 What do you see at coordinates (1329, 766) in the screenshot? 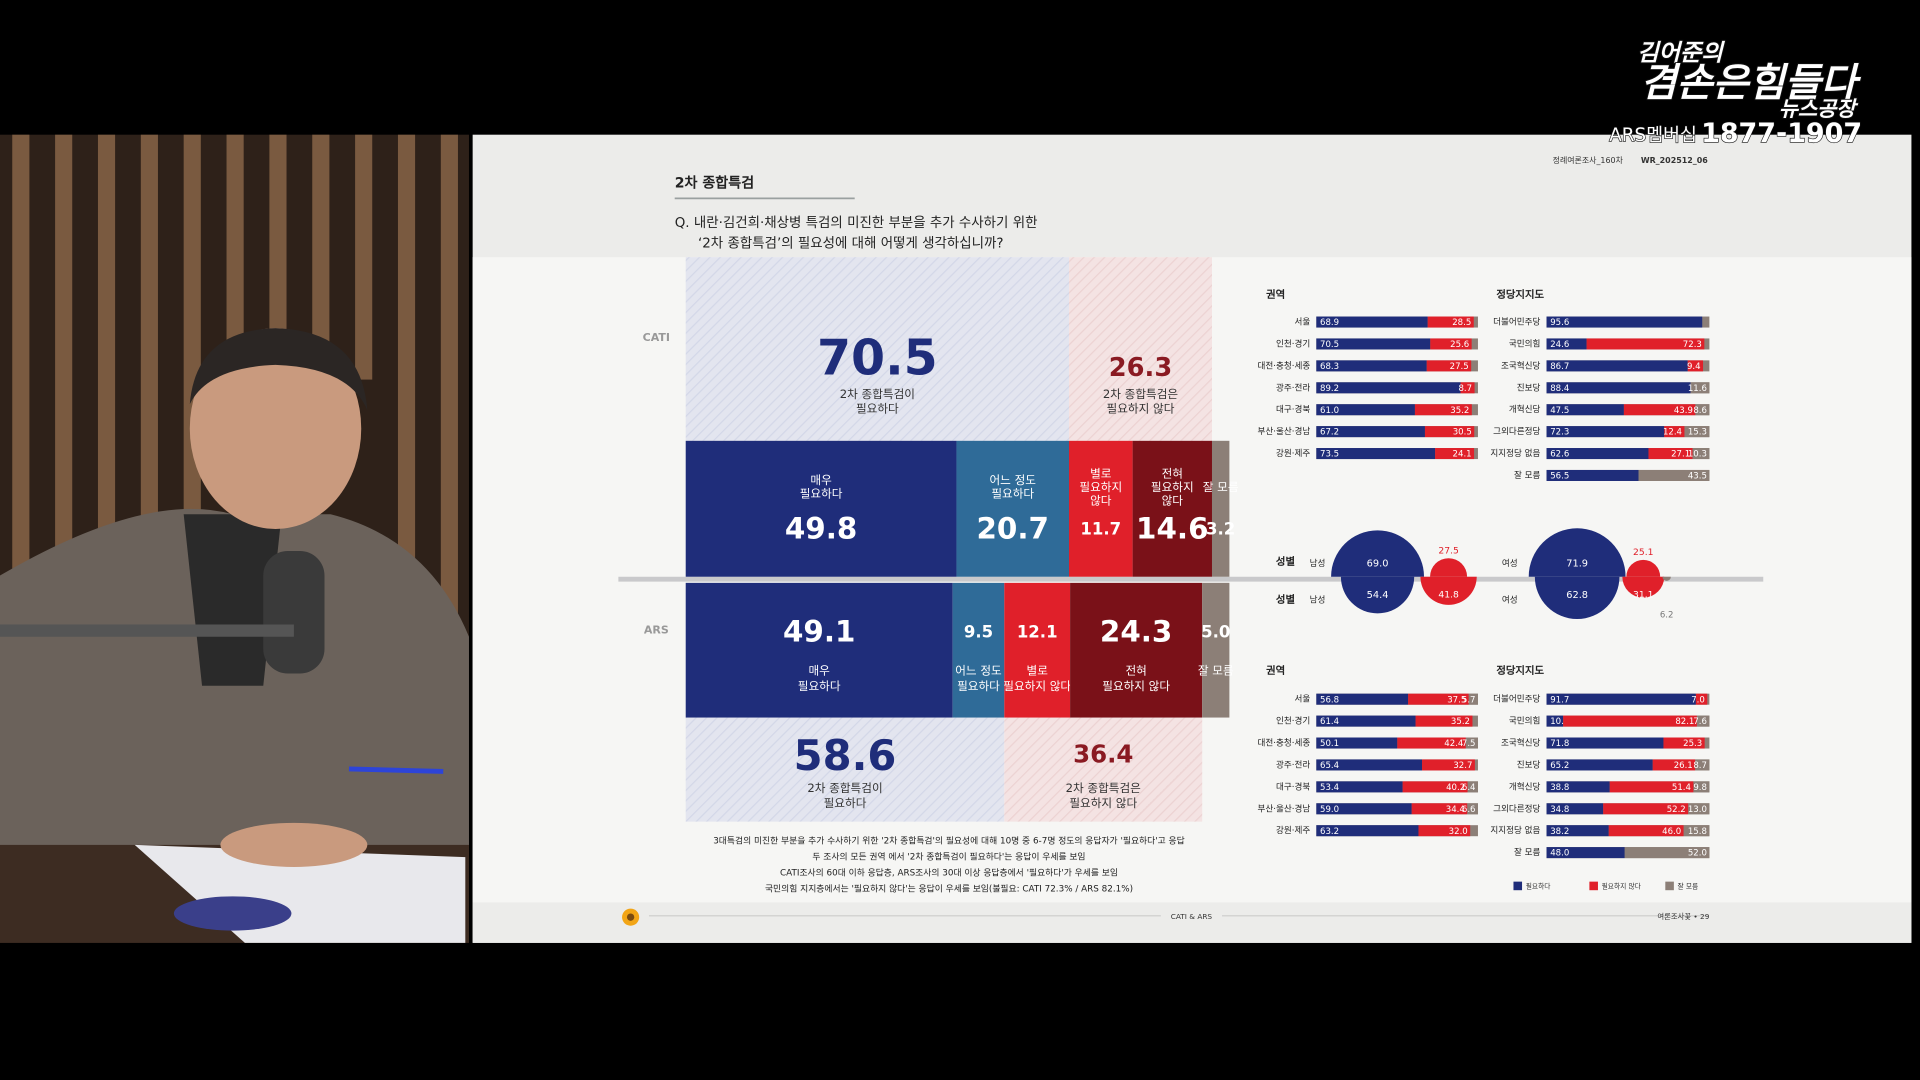
I see `row-value: 65.4` at bounding box center [1329, 766].